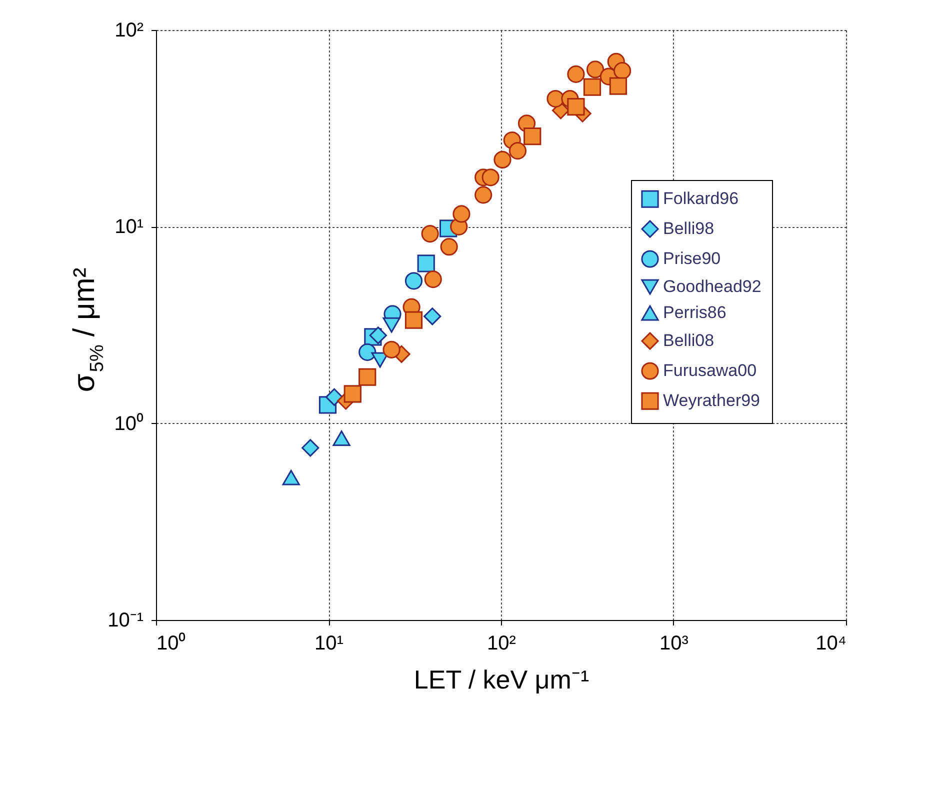 This screenshot has width=937, height=798. I want to click on y-tick-label: 10⁻¹, so click(126, 621).